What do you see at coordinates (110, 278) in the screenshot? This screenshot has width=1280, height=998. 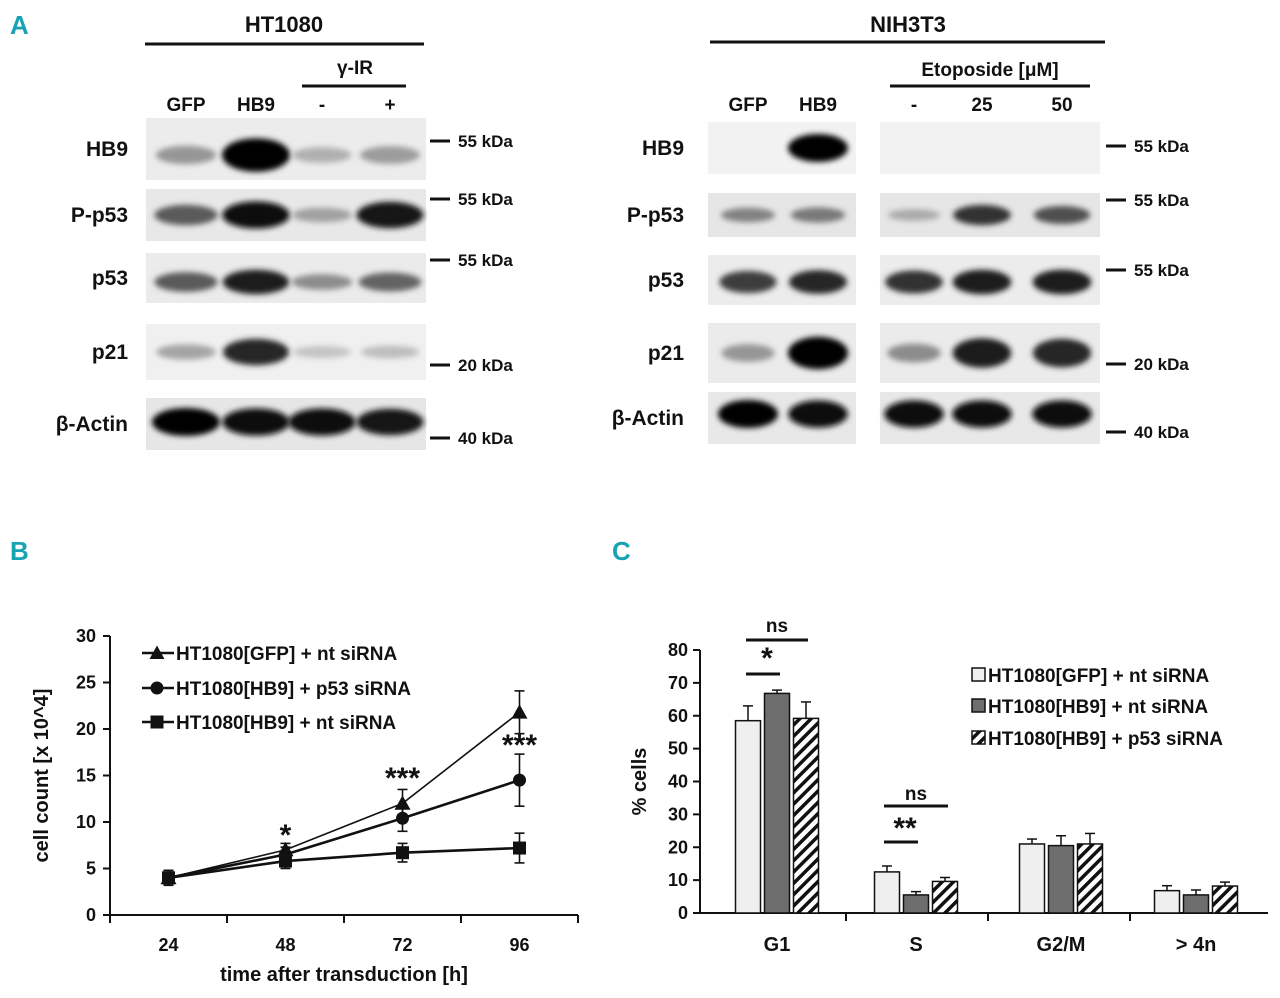 I see `ht1080-protein-label: p53` at bounding box center [110, 278].